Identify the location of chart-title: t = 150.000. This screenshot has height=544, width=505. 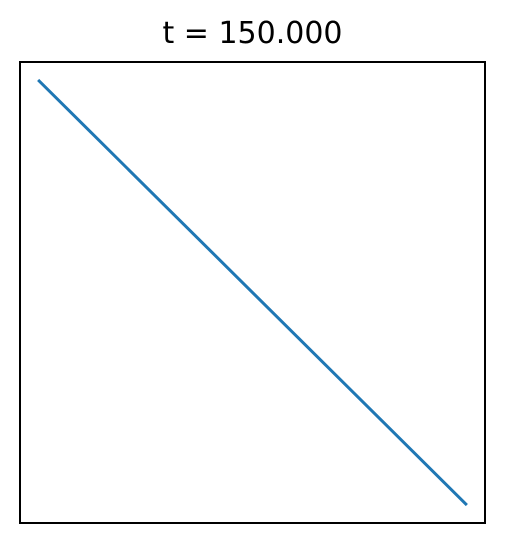
(252, 33).